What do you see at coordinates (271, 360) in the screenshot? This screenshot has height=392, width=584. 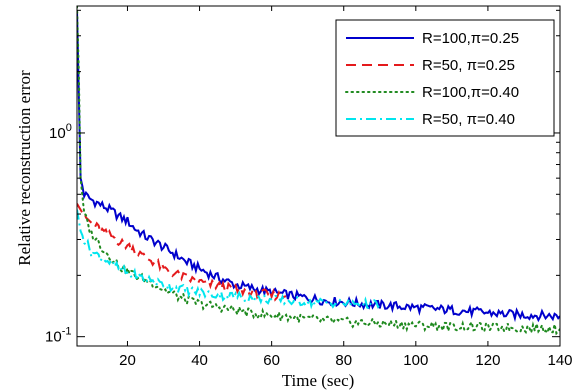 I see `x-tick-label: 60` at bounding box center [271, 360].